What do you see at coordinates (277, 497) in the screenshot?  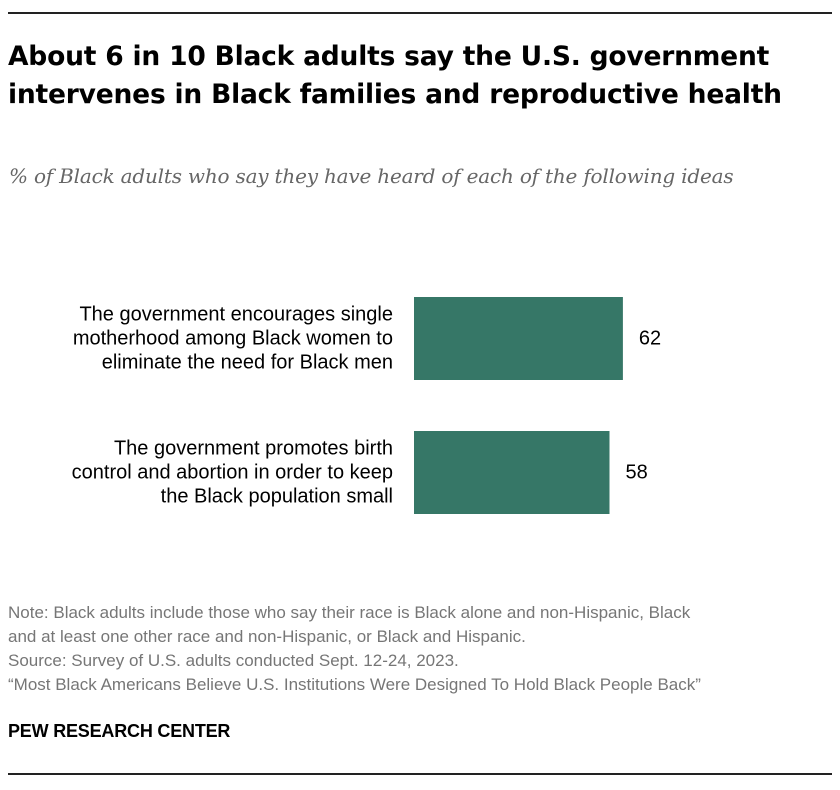 I see `category-label-2-line-3: the Black population small` at bounding box center [277, 497].